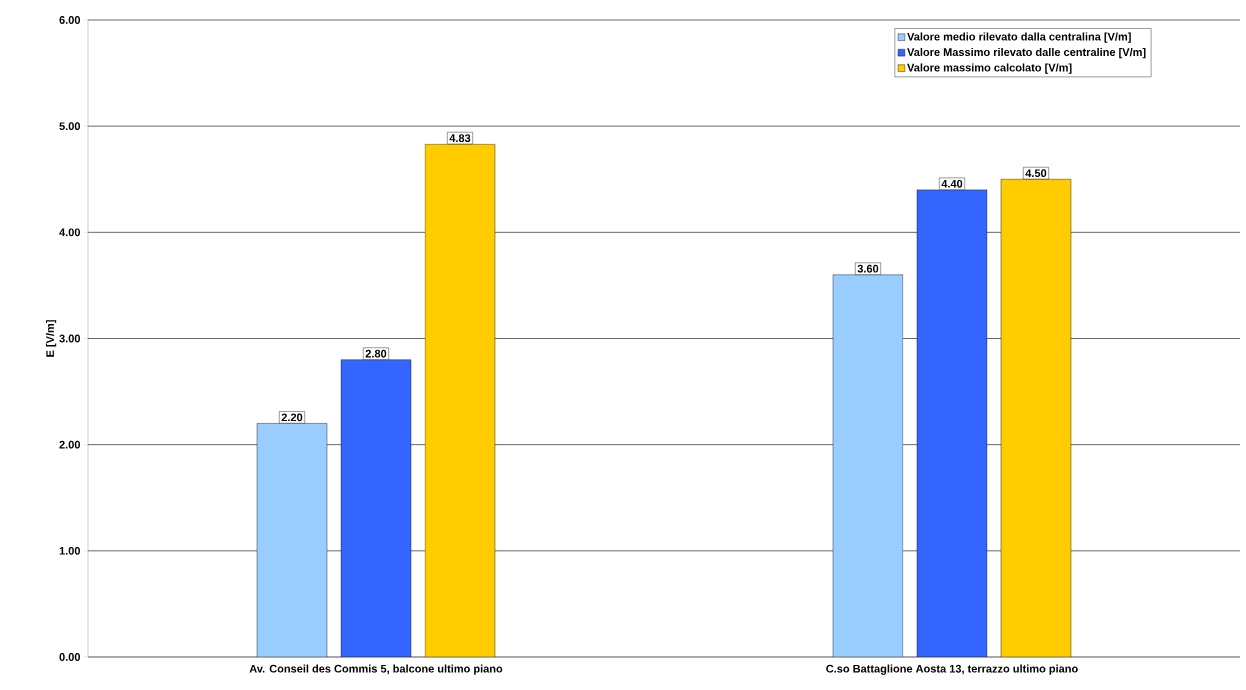 The height and width of the screenshot is (690, 1246). Describe the element at coordinates (70, 126) in the screenshot. I see `y-tick-label: 5.00` at that location.